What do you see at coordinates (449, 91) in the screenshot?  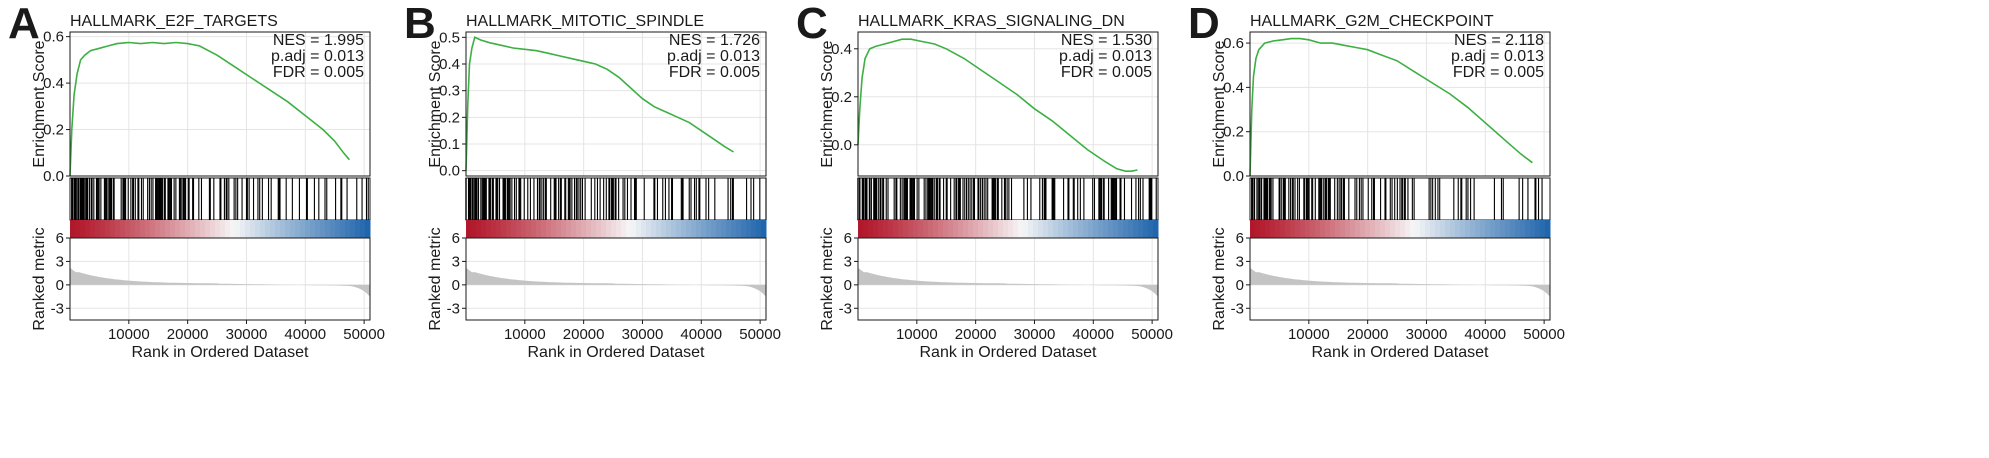 I see `es-ytick-label: 0.3` at bounding box center [449, 91].